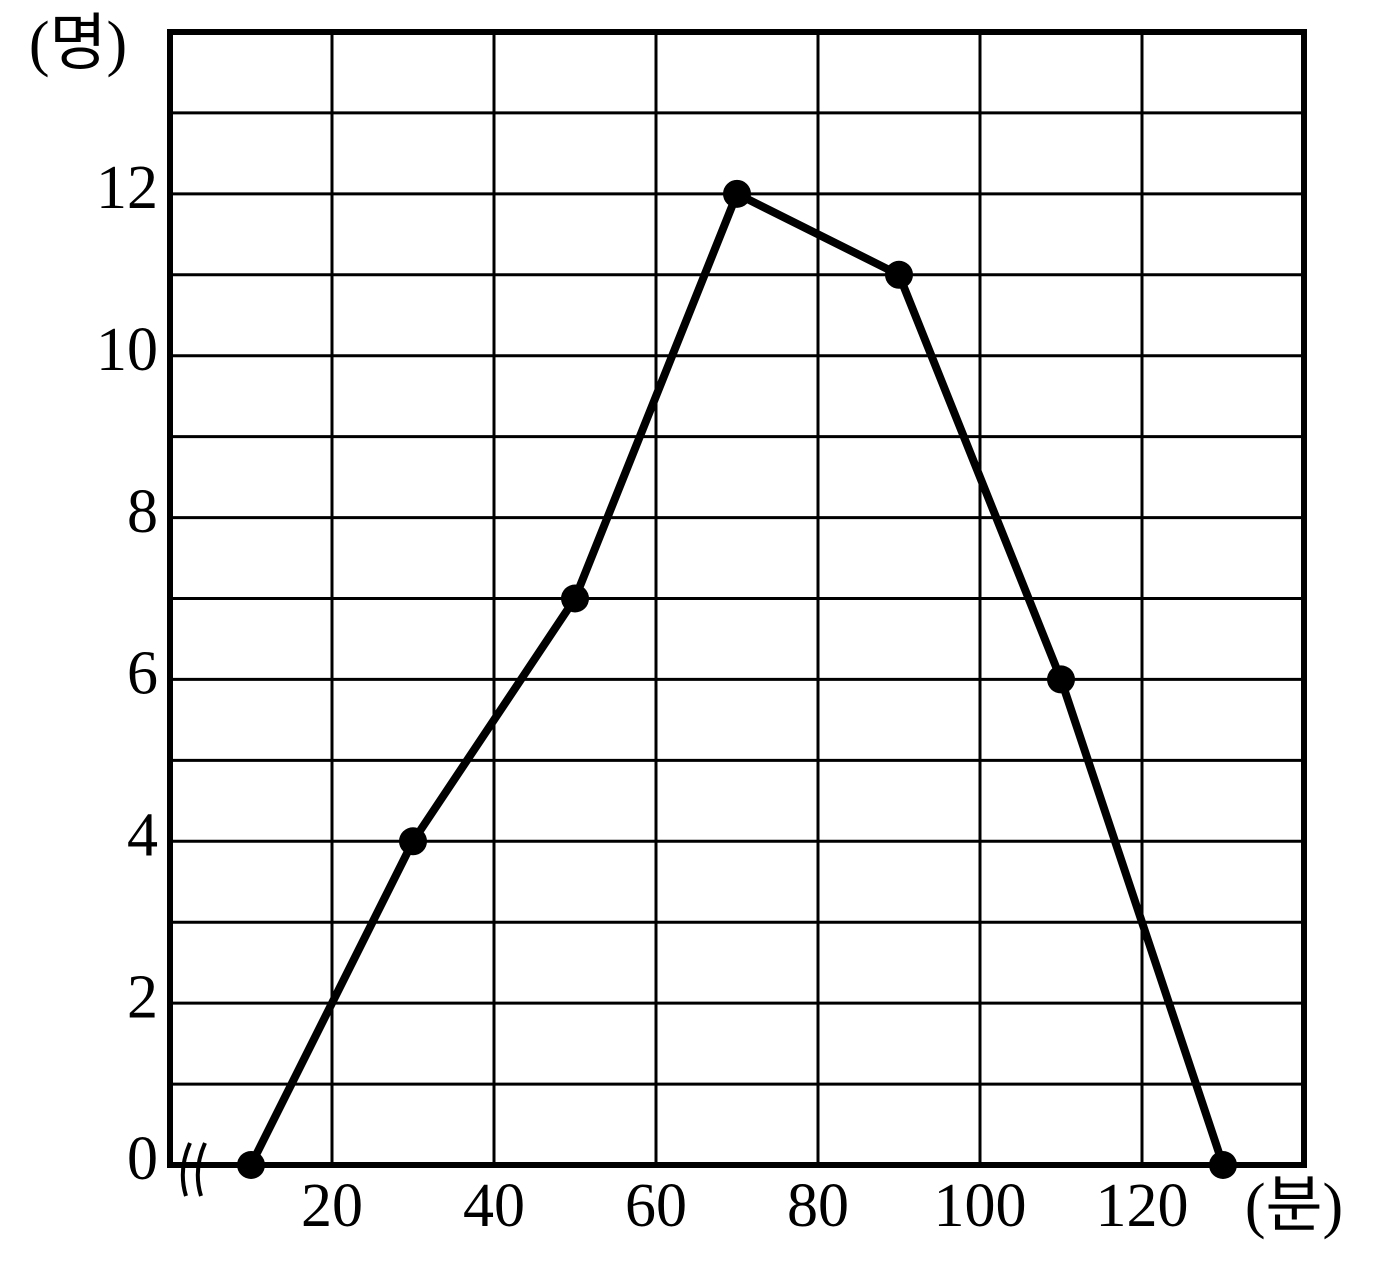 This screenshot has height=1268, width=1376. Describe the element at coordinates (78, 44) in the screenshot. I see `y-axis-label: (명)` at that location.